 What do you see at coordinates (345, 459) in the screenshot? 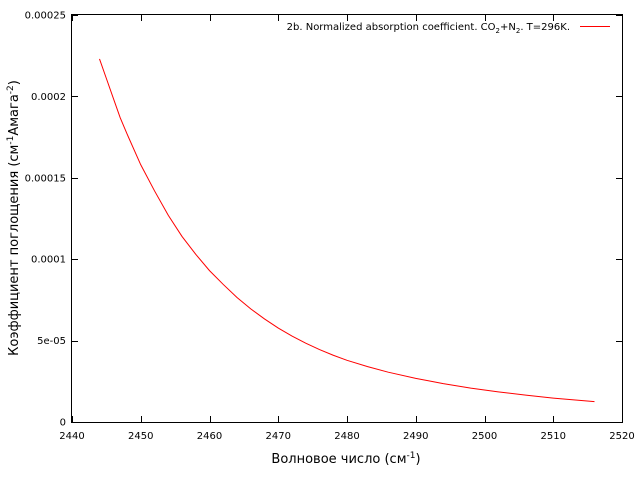
I see `x-axis-title: Волновое число (см-1)` at bounding box center [345, 459].